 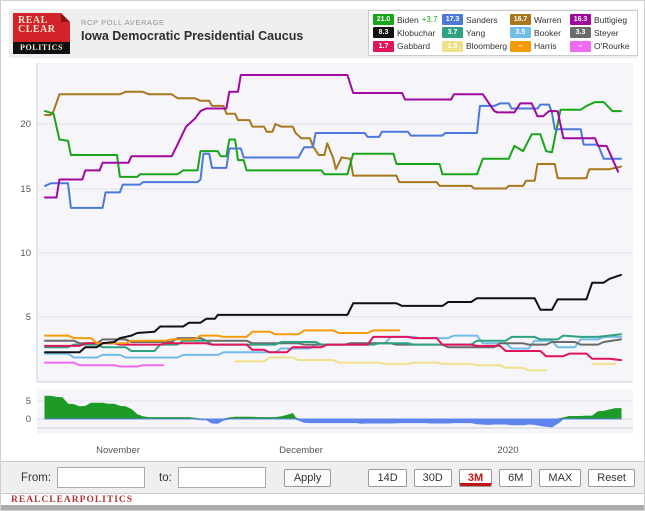 I want to click on range-buttons: 14D 30D 3M 6M MAX Reset, so click(x=501, y=477).